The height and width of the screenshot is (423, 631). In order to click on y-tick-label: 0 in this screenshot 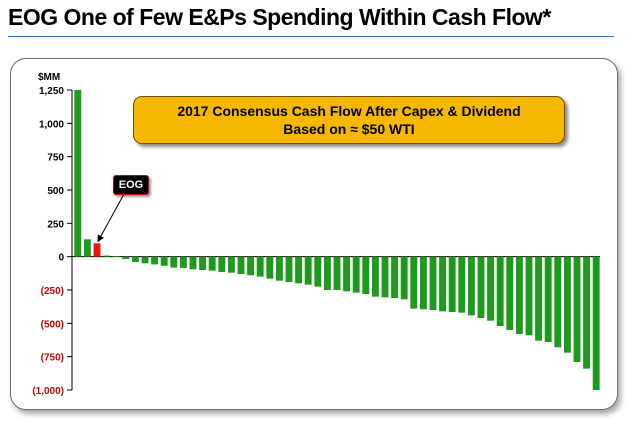, I will do `click(61, 258)`.